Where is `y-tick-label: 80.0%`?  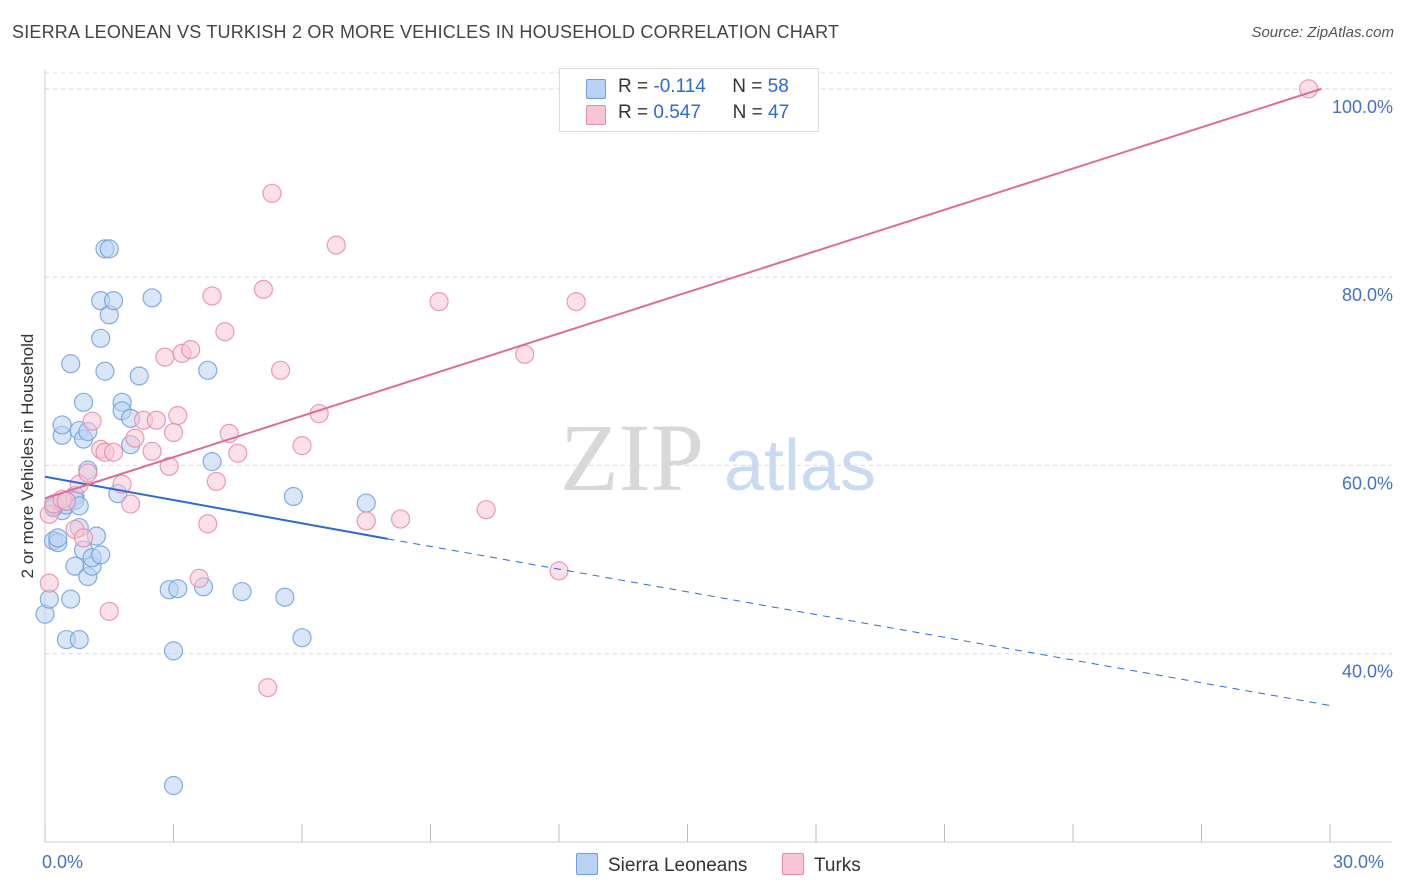
y-tick-label: 80.0% is located at coordinates (1367, 295).